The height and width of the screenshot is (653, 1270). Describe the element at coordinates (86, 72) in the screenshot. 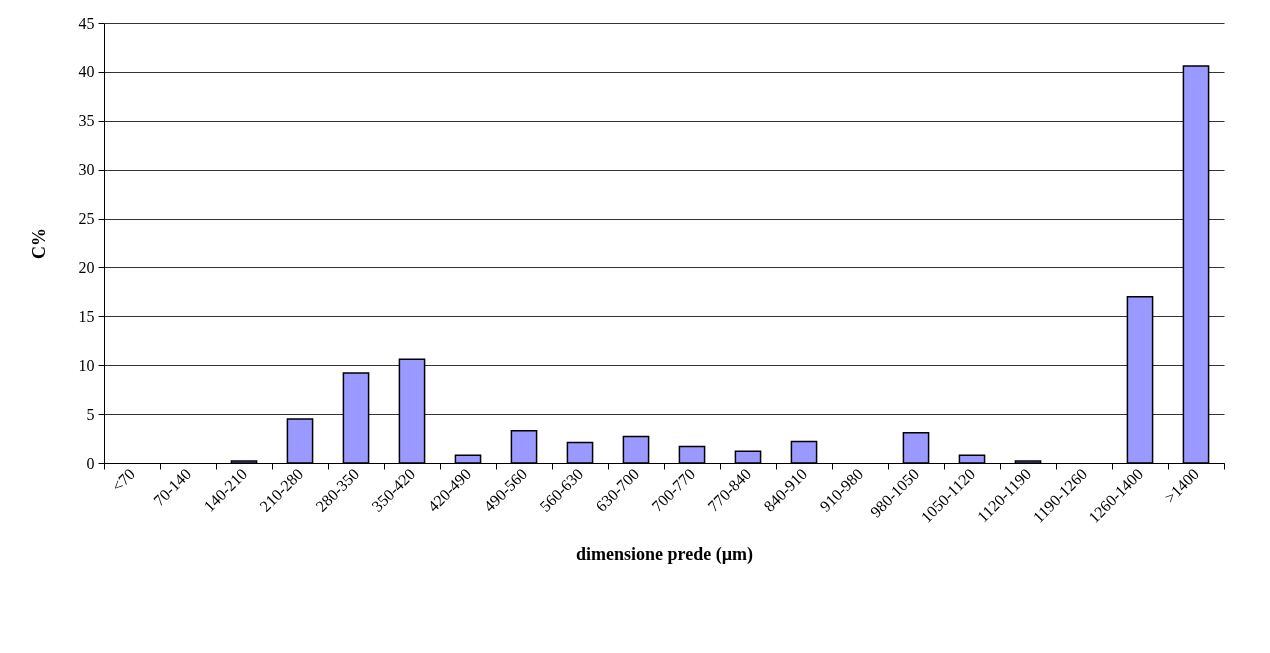

I see `y-tick-label: 40` at that location.